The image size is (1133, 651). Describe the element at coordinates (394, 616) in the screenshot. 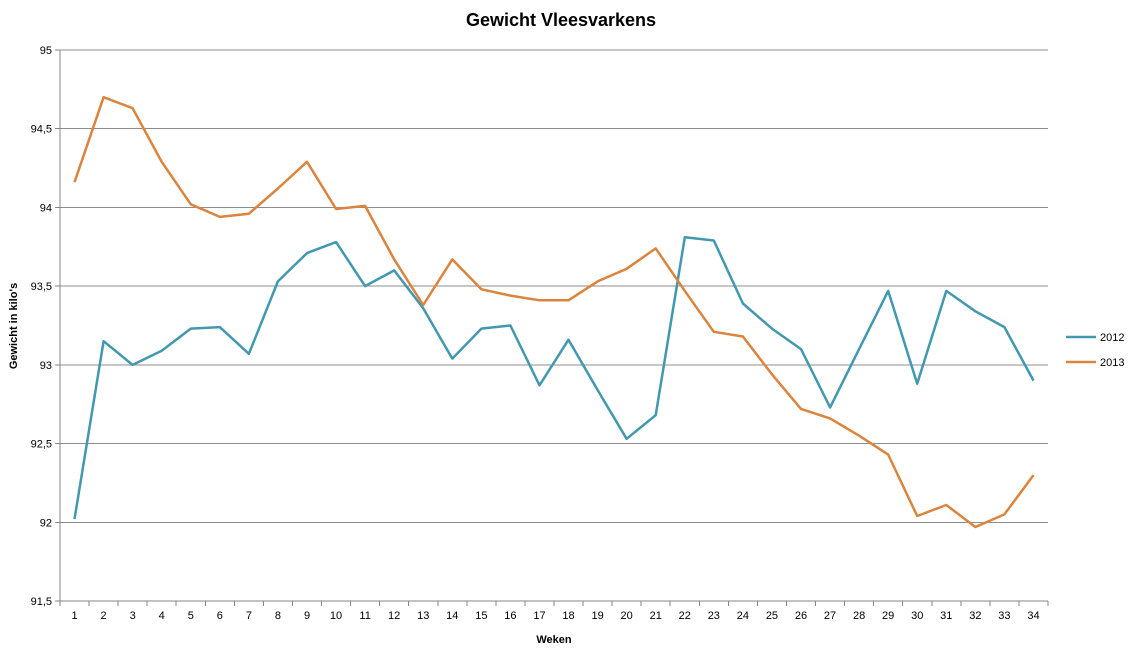

I see `x-tick-label: 12` at that location.